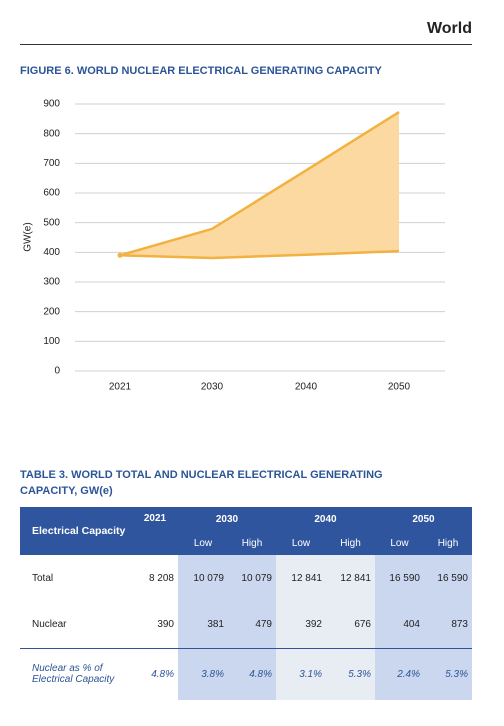 The image size is (504, 726). Describe the element at coordinates (51, 282) in the screenshot. I see `y-tick-label: 300` at that location.